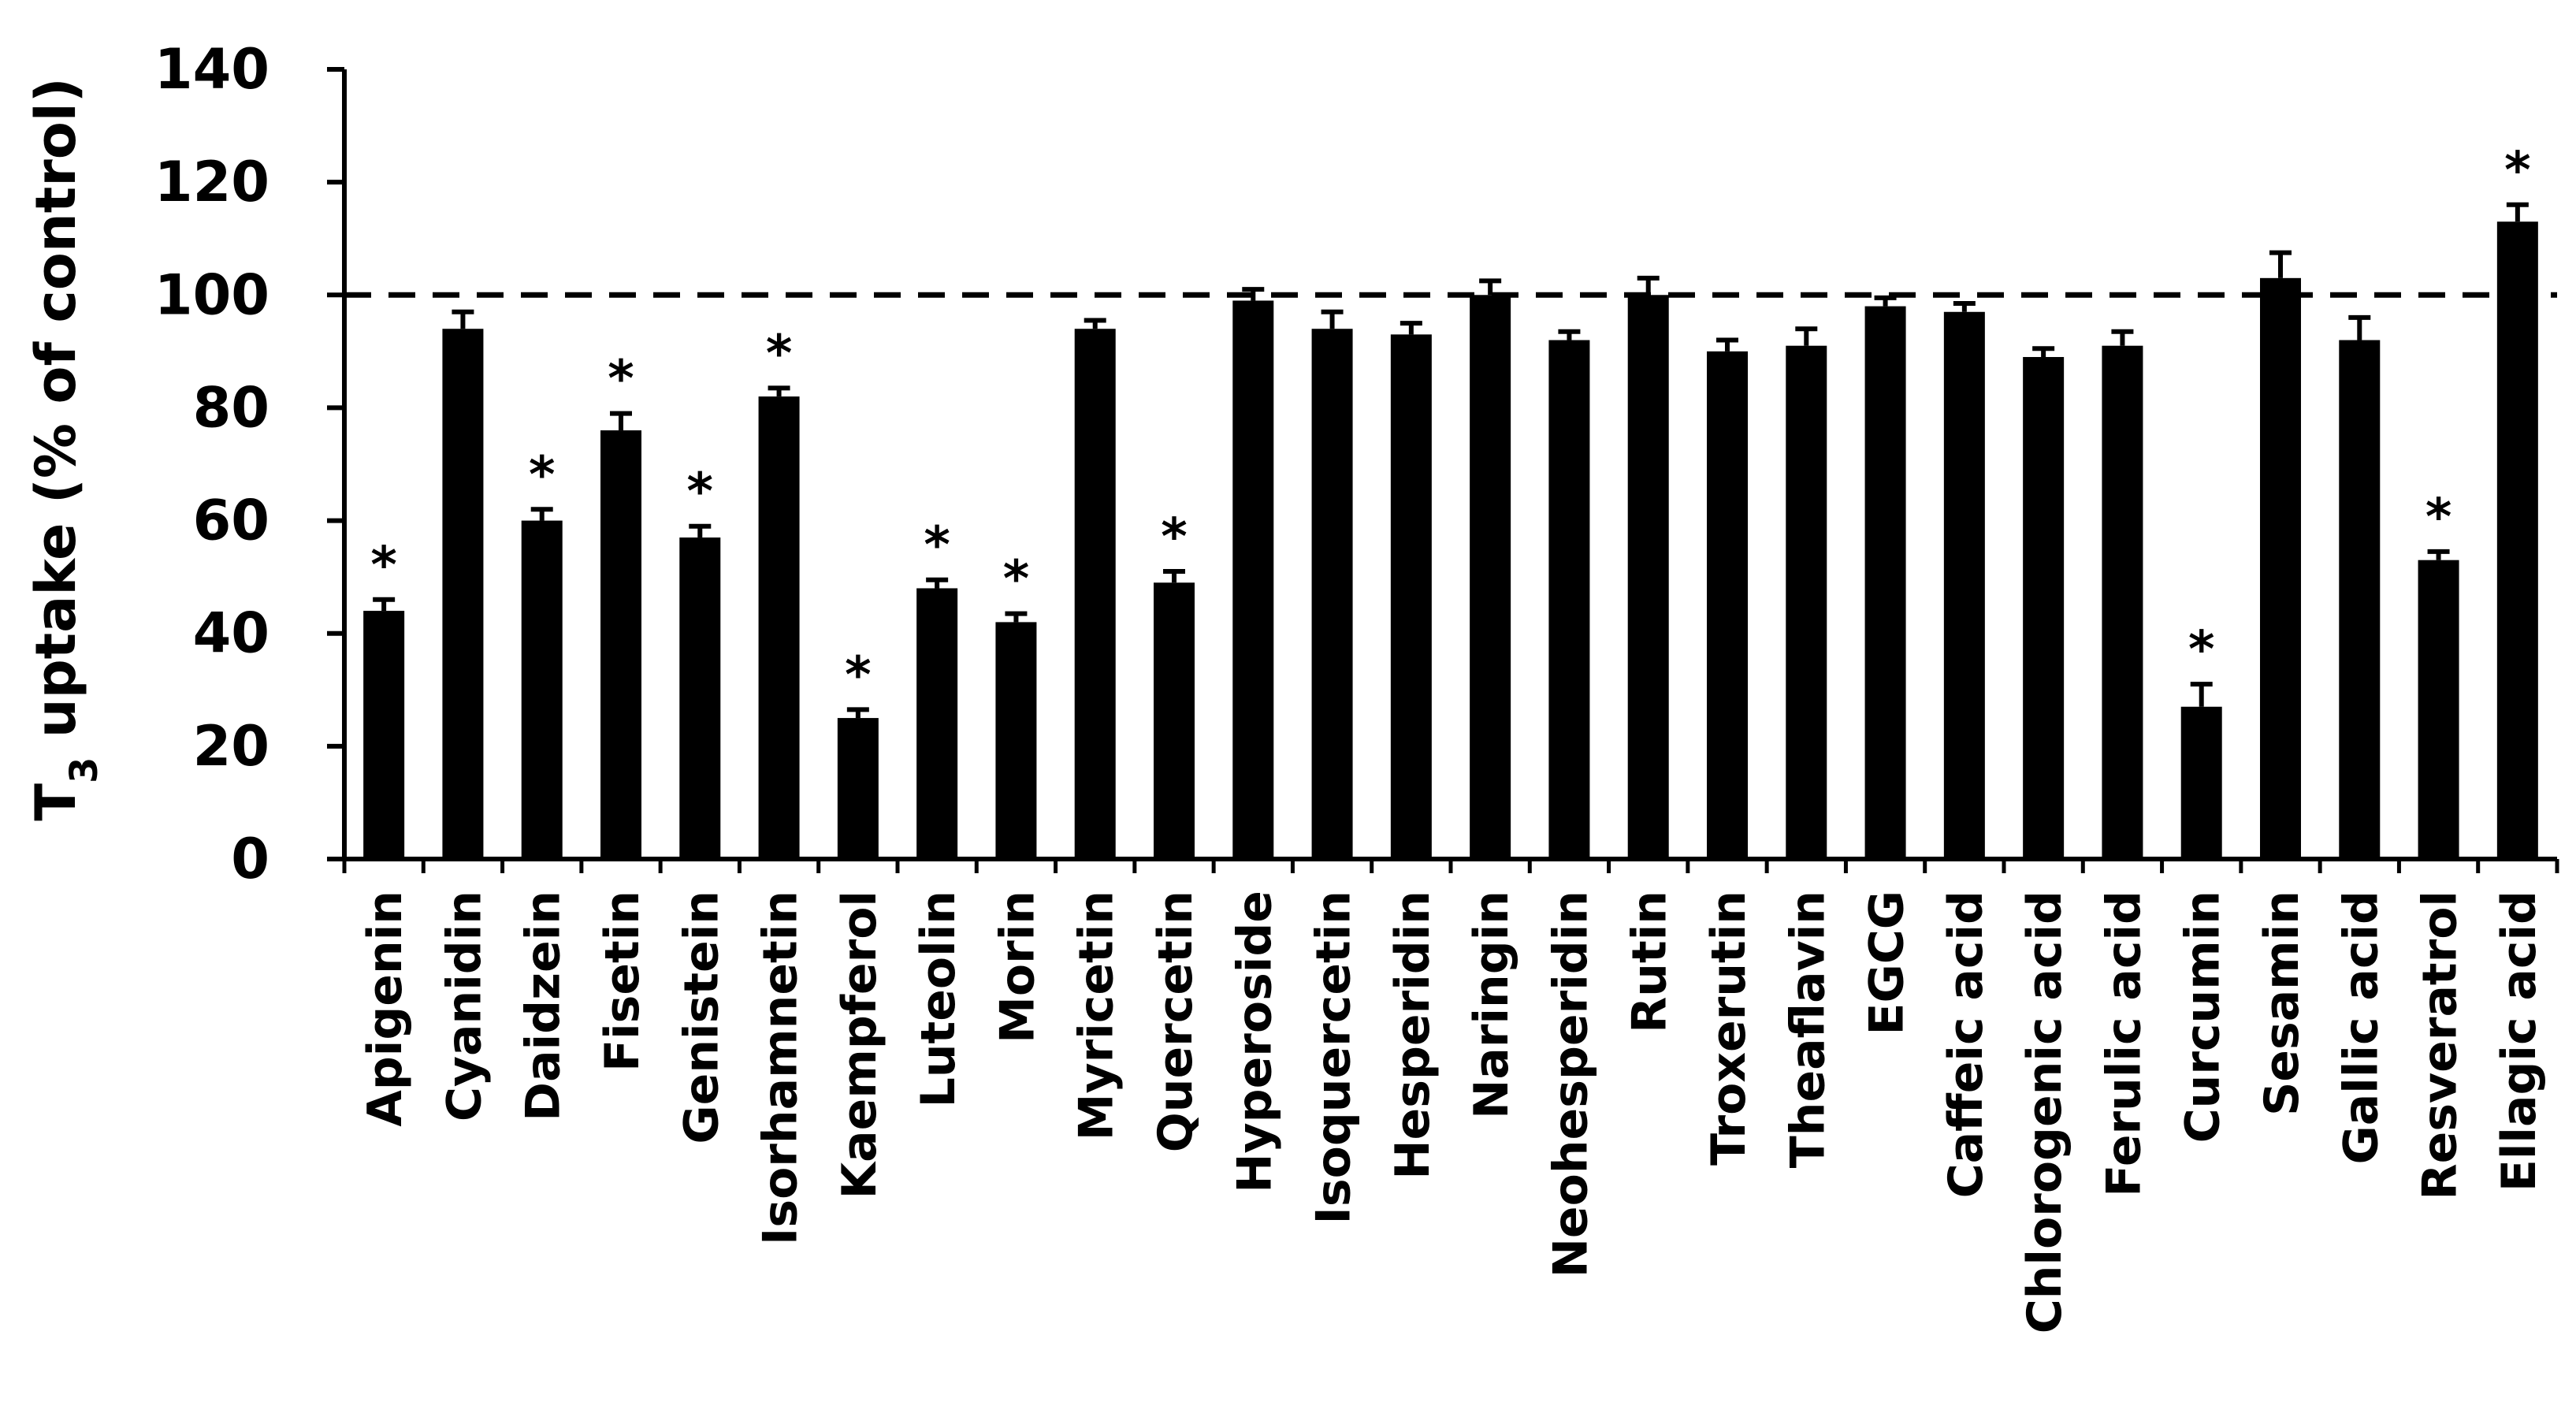 The width and height of the screenshot is (2576, 1417). Describe the element at coordinates (250, 859) in the screenshot. I see `y-tick-label: 0` at that location.